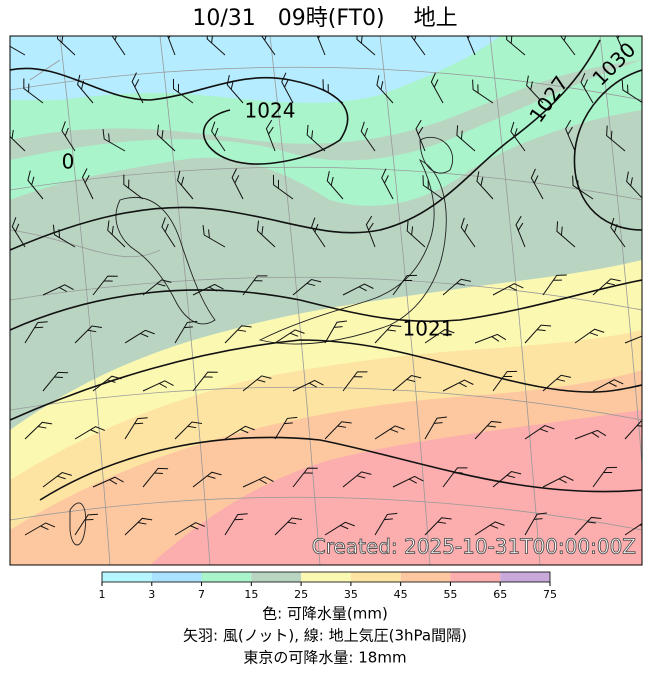 The image size is (651, 681). I want to click on caption: 東京の可降水量: 18mm, so click(324, 658).